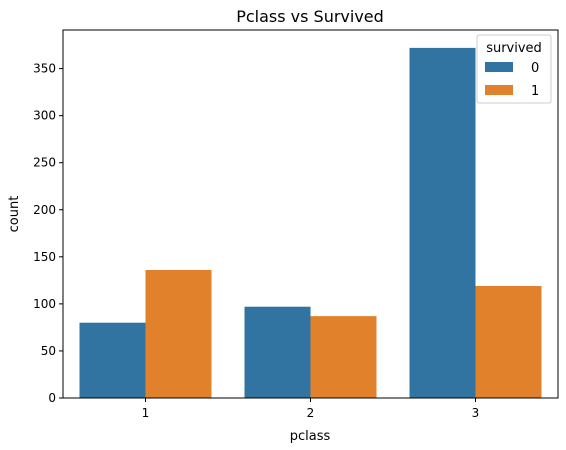  I want to click on y-tick-label: 150, so click(44, 257).